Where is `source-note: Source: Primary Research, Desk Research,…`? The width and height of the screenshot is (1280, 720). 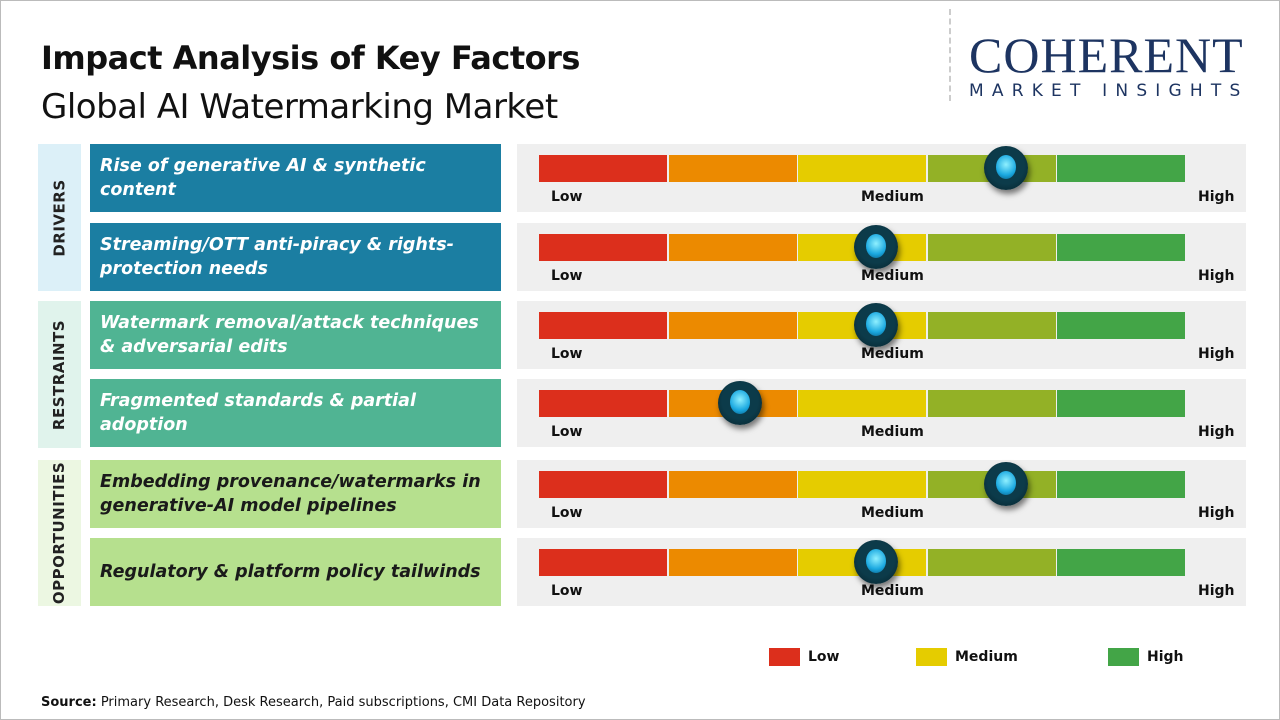 source-note: Source: Primary Research, Desk Research,… is located at coordinates (313, 702).